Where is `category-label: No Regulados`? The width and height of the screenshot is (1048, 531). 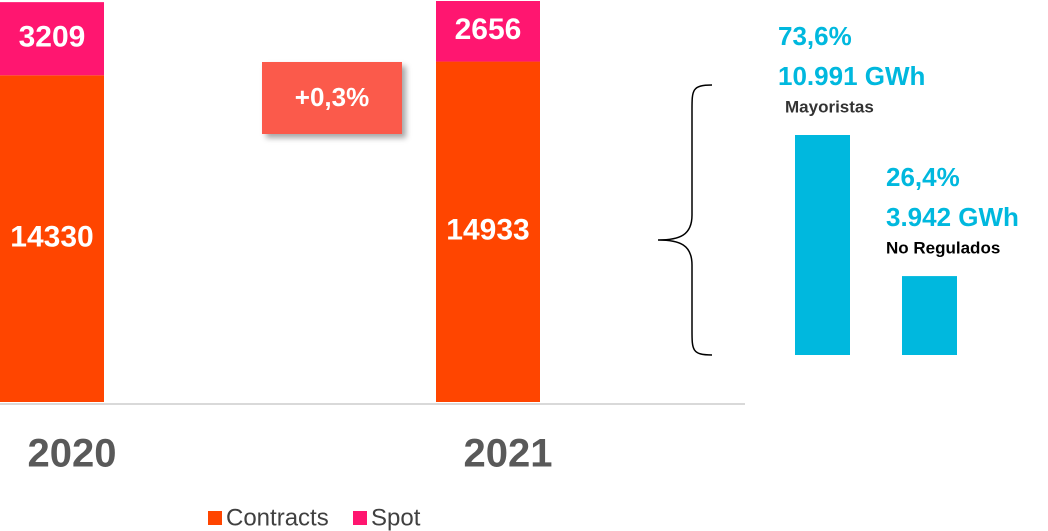 category-label: No Regulados is located at coordinates (943, 248).